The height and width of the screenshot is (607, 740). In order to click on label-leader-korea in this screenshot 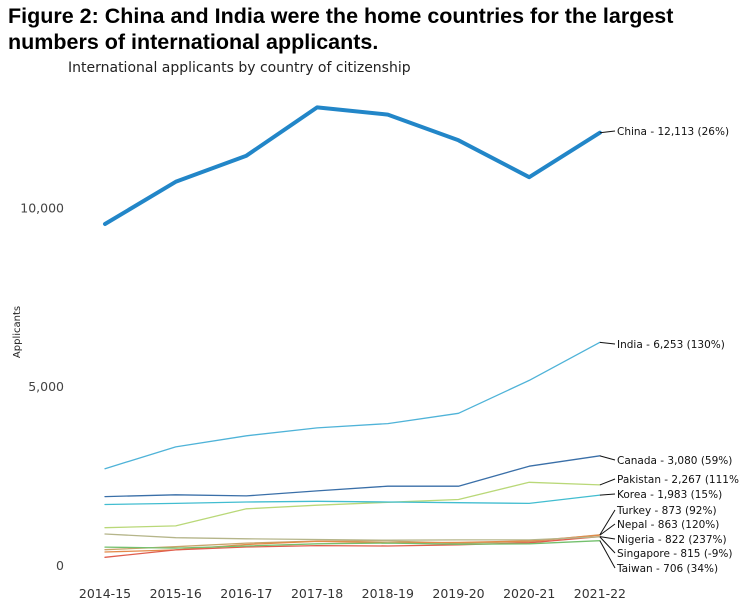, I will do `click(607, 494)`.